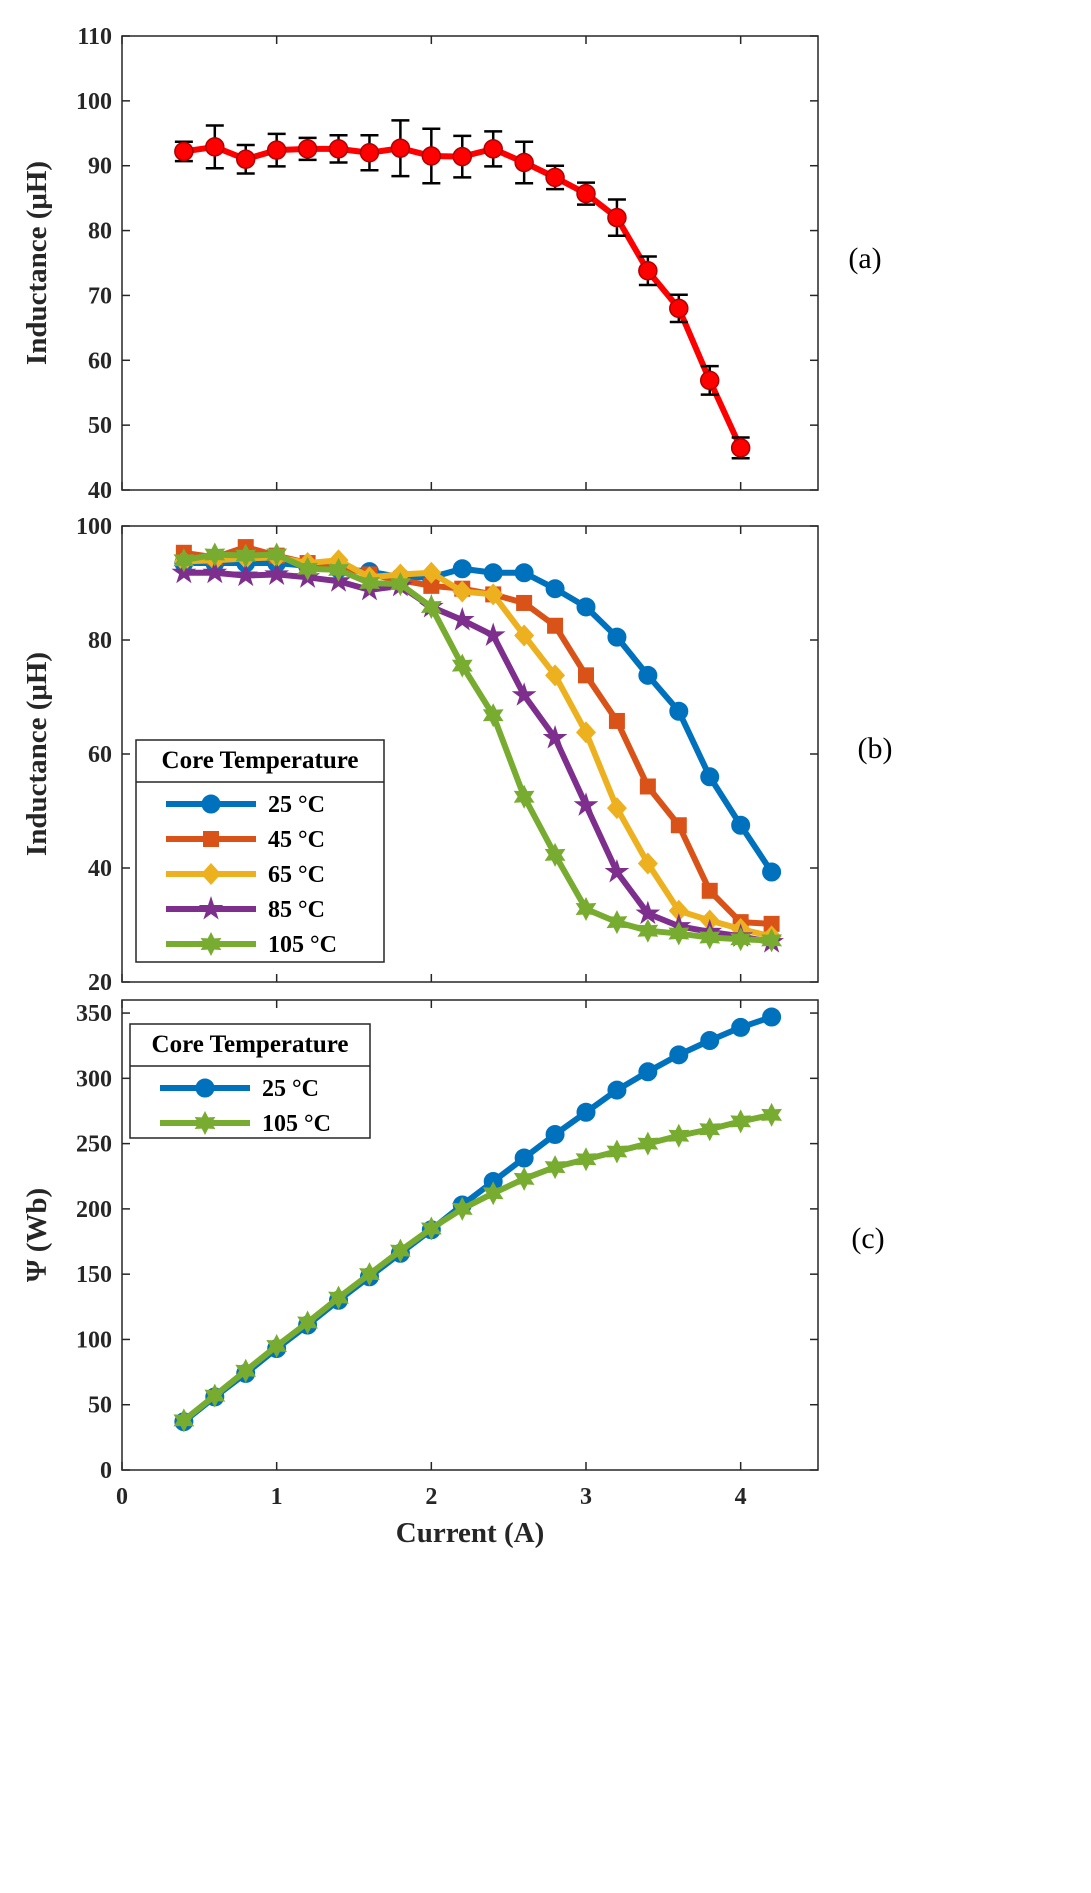 This screenshot has height=1893, width=1091. I want to click on y-tick-label: 50, so click(100, 1406).